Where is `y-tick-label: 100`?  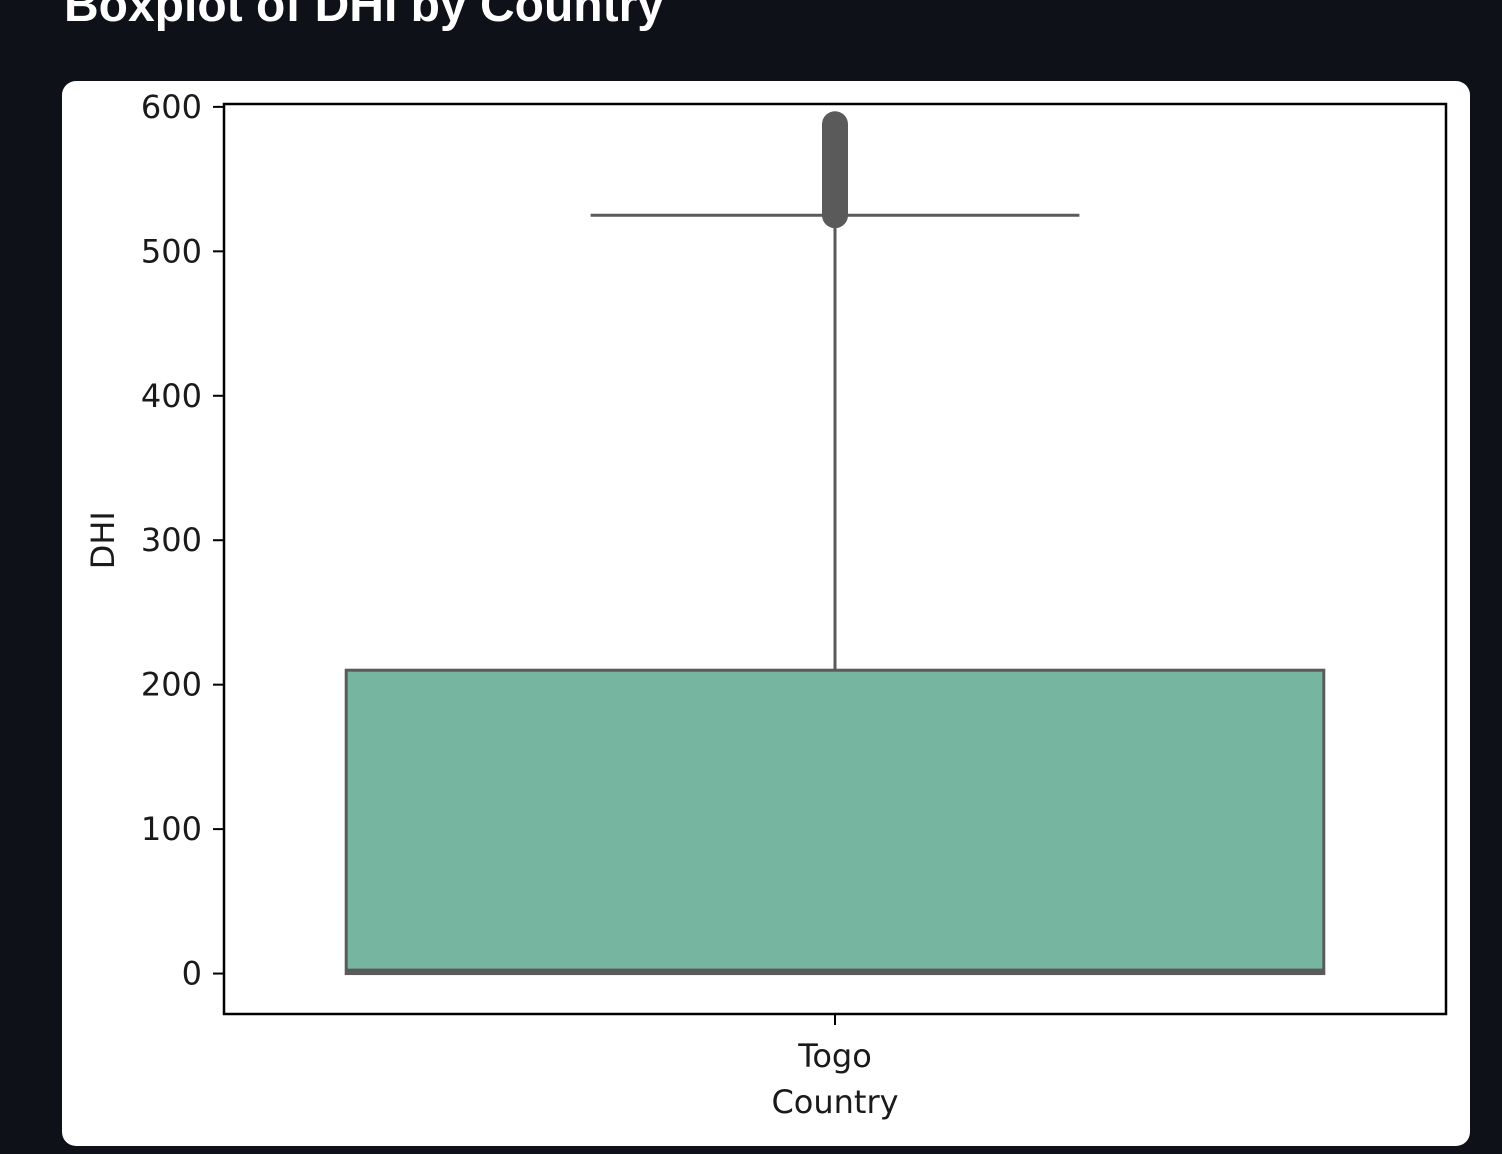 y-tick-label: 100 is located at coordinates (171, 829).